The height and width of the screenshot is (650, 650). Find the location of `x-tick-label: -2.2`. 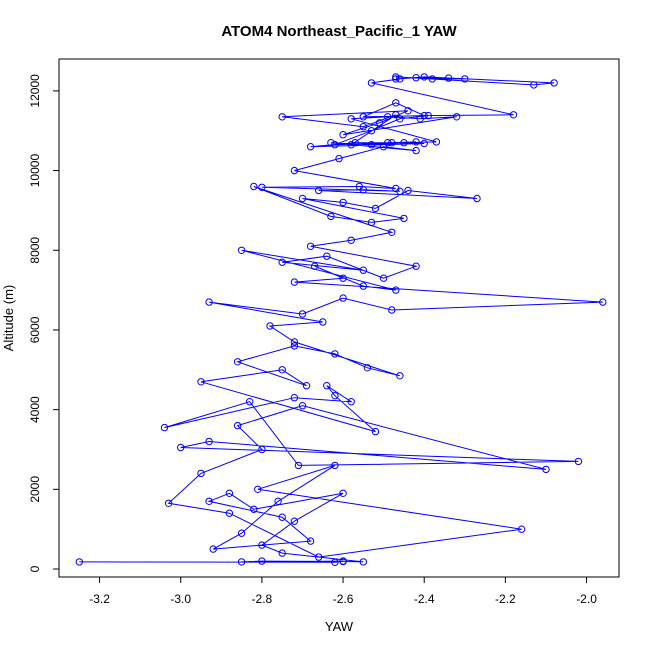

x-tick-label: -2.2 is located at coordinates (505, 599).